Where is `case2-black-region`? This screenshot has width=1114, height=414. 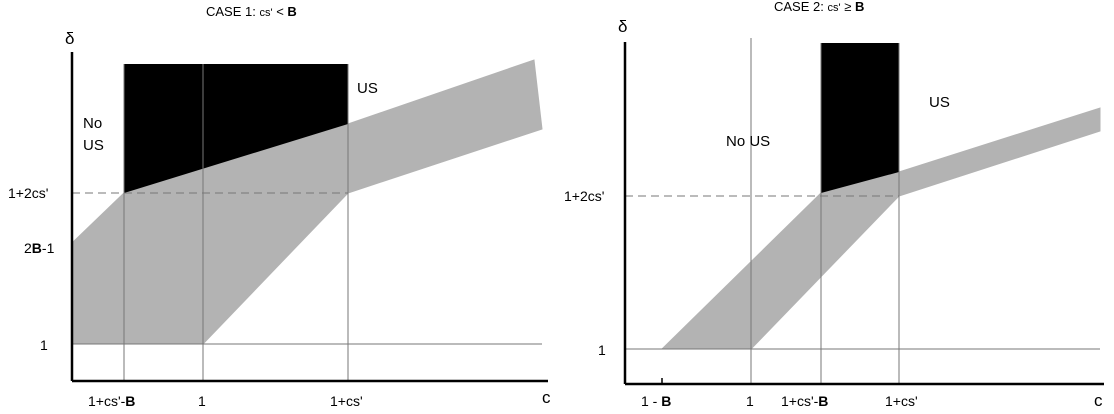 case2-black-region is located at coordinates (860, 118).